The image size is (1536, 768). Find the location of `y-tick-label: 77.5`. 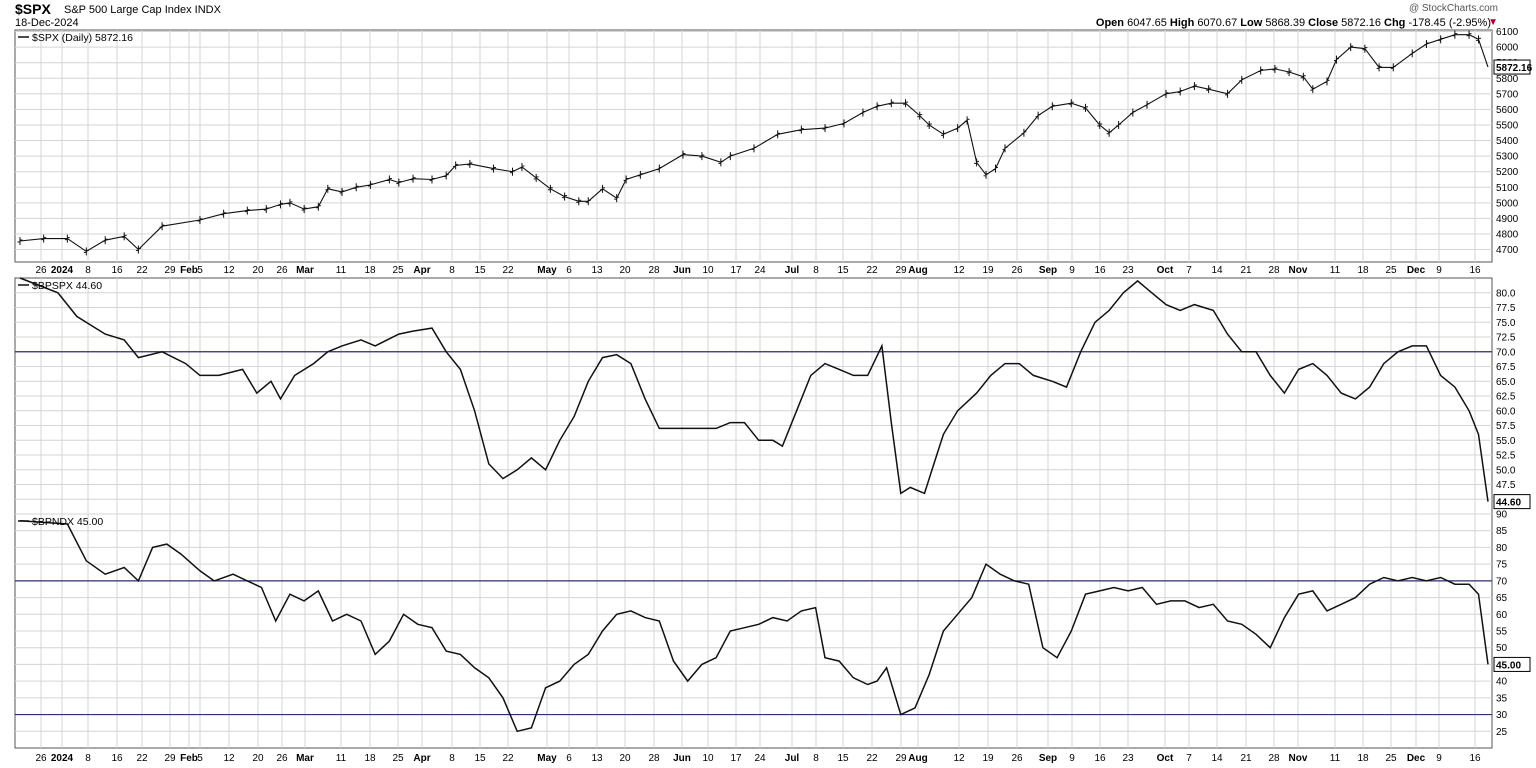

y-tick-label: 77.5 is located at coordinates (1506, 308).